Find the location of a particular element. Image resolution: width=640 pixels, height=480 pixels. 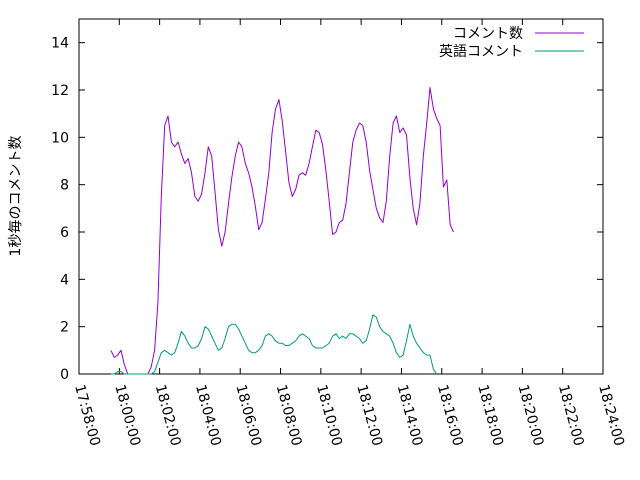

y-tick-label: 4 is located at coordinates (64, 280).